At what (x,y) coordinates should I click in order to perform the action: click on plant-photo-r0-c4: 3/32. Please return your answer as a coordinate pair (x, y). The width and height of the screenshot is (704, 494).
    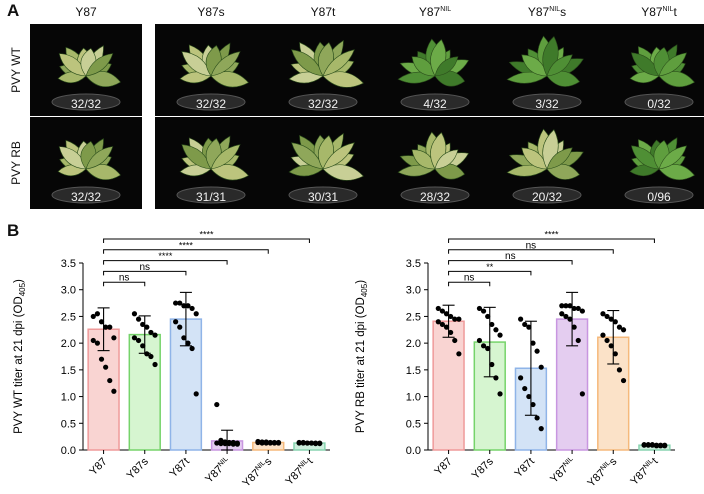
    Looking at the image, I should click on (547, 70).